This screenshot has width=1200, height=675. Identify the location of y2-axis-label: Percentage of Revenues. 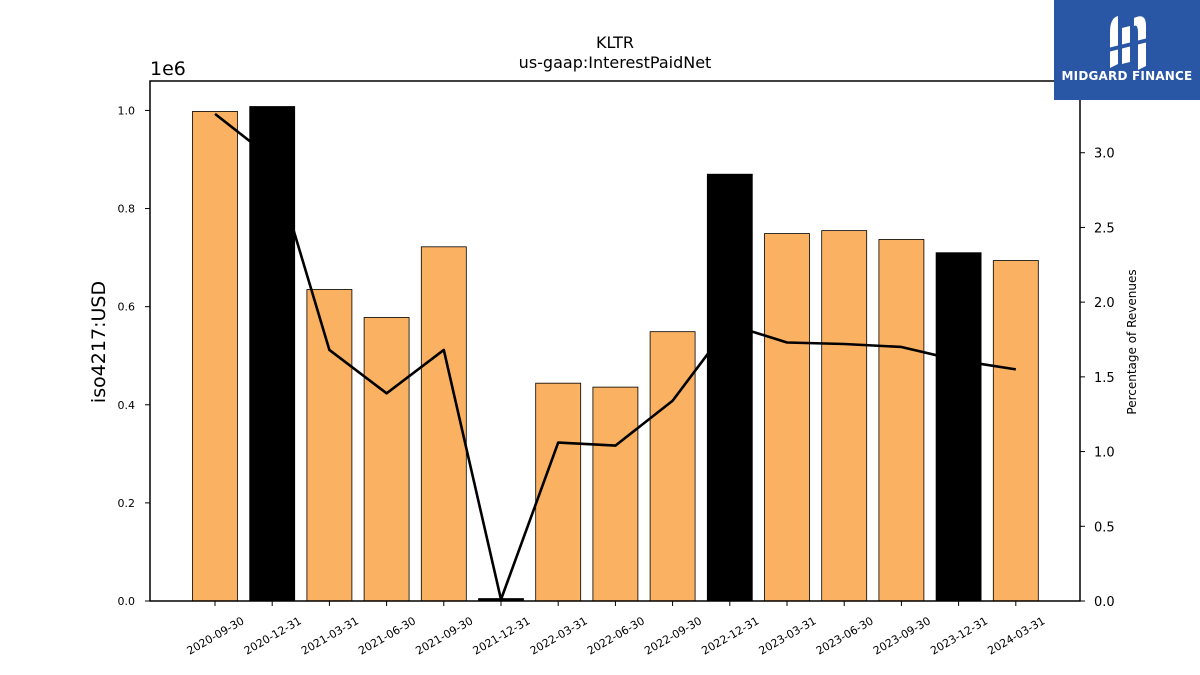
(1132, 341).